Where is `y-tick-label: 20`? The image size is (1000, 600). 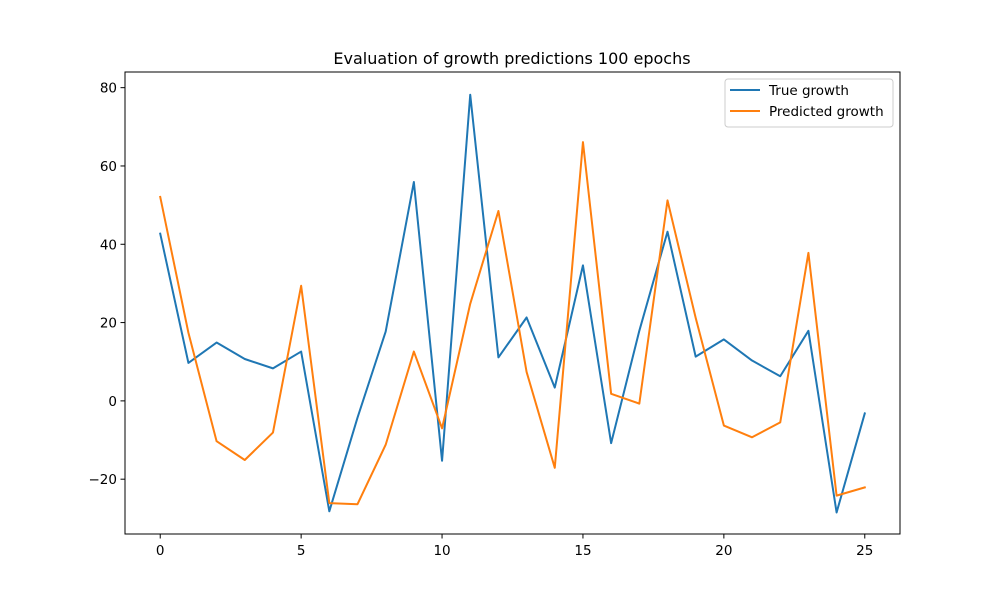 y-tick-label: 20 is located at coordinates (108, 324).